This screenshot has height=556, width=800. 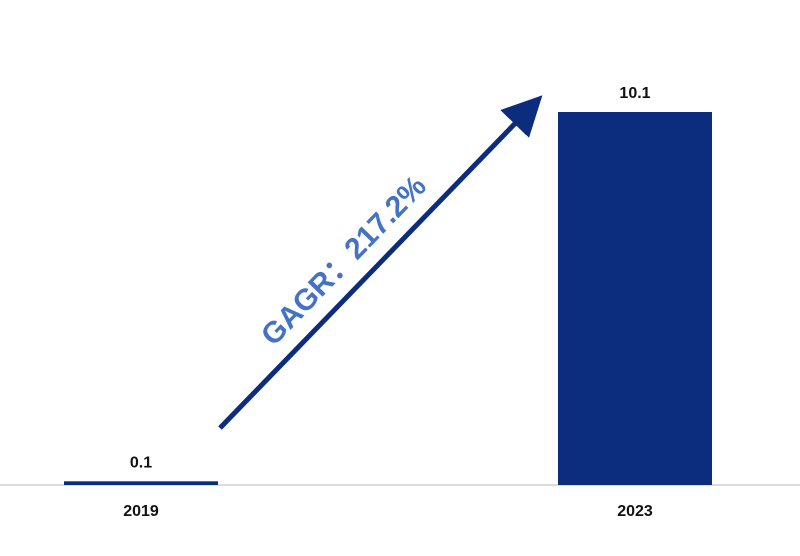 I want to click on x-tick-label: 2019, so click(x=141, y=511).